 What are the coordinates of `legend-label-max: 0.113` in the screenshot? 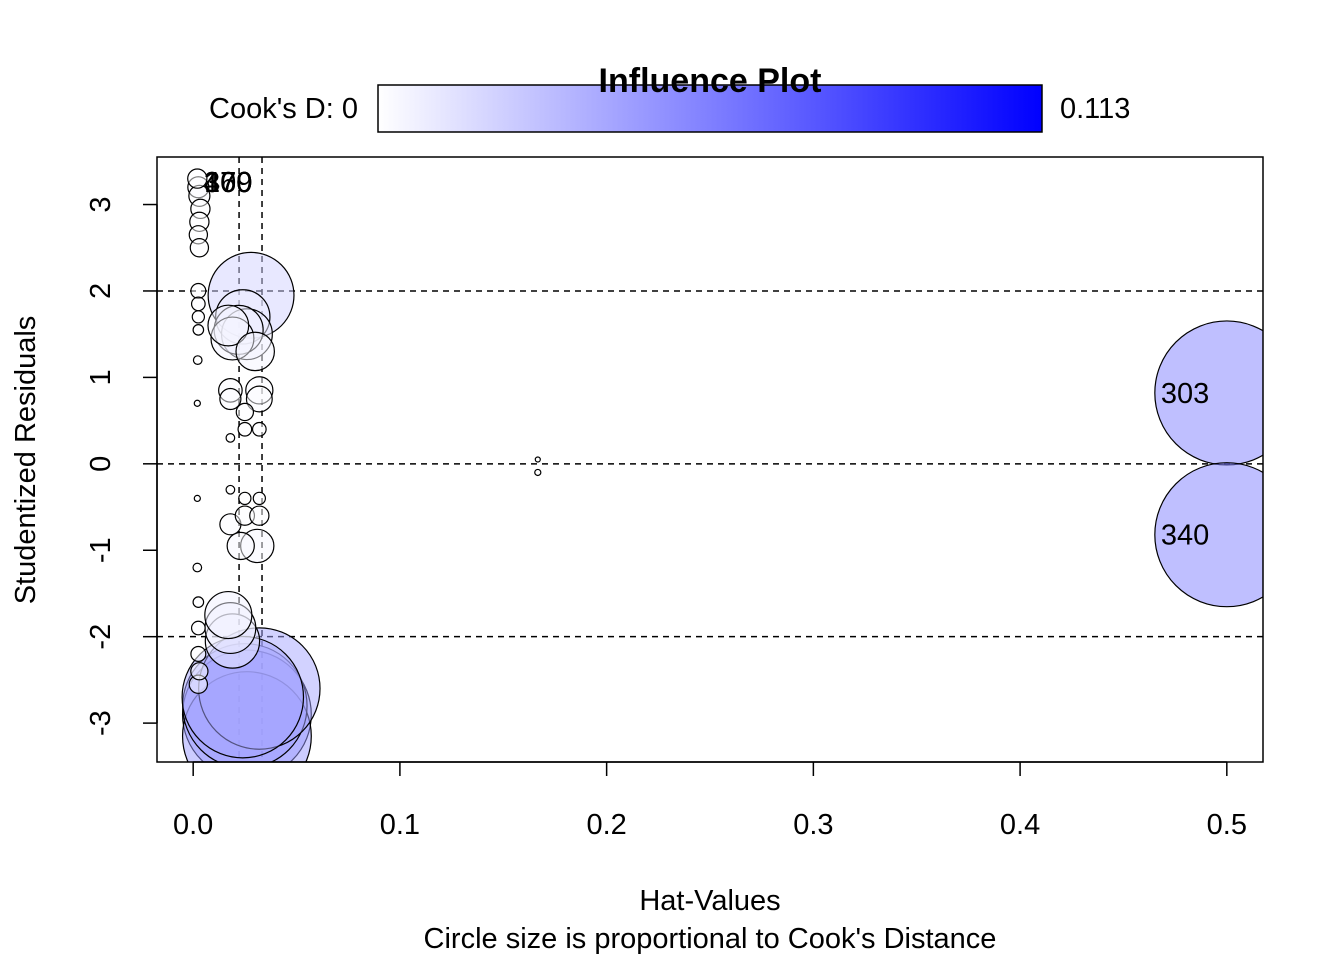 It's located at (1095, 109).